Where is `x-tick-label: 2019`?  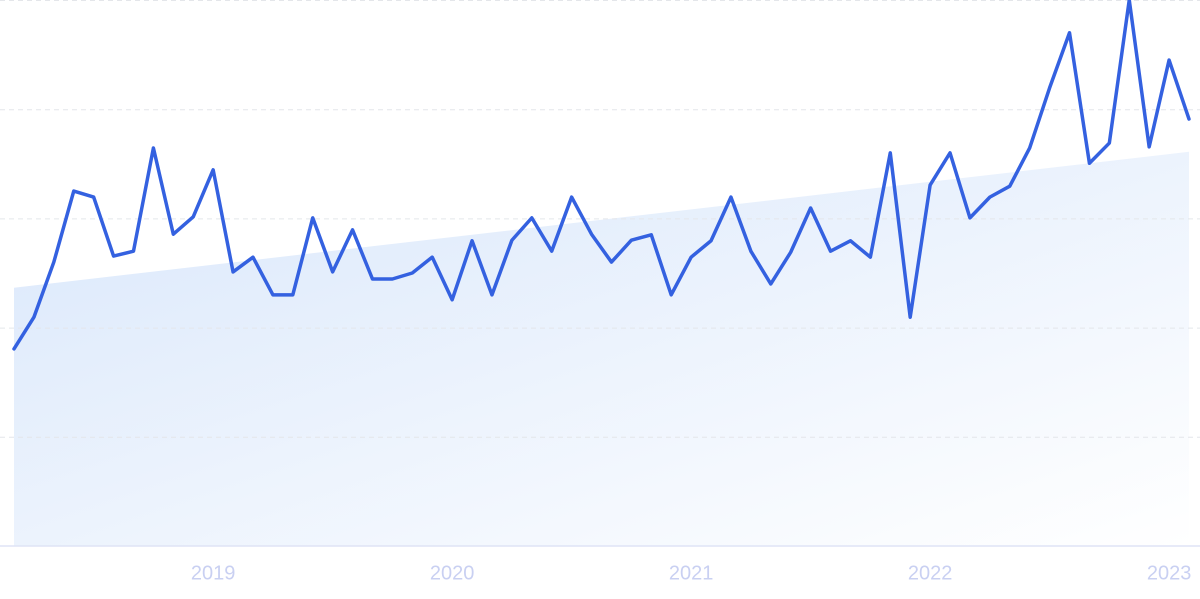 x-tick-label: 2019 is located at coordinates (213, 573).